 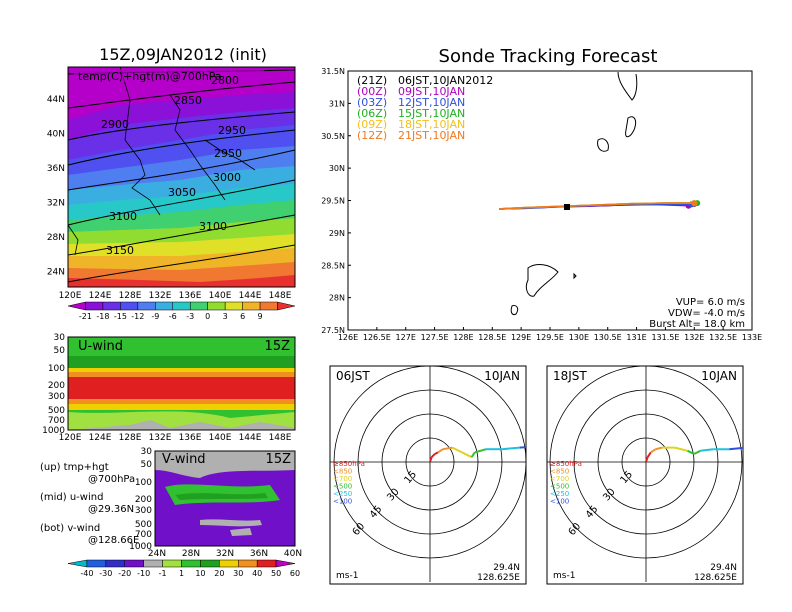 What do you see at coordinates (337, 298) in the screenshot?
I see `forecast-lat-label: 28N` at bounding box center [337, 298].